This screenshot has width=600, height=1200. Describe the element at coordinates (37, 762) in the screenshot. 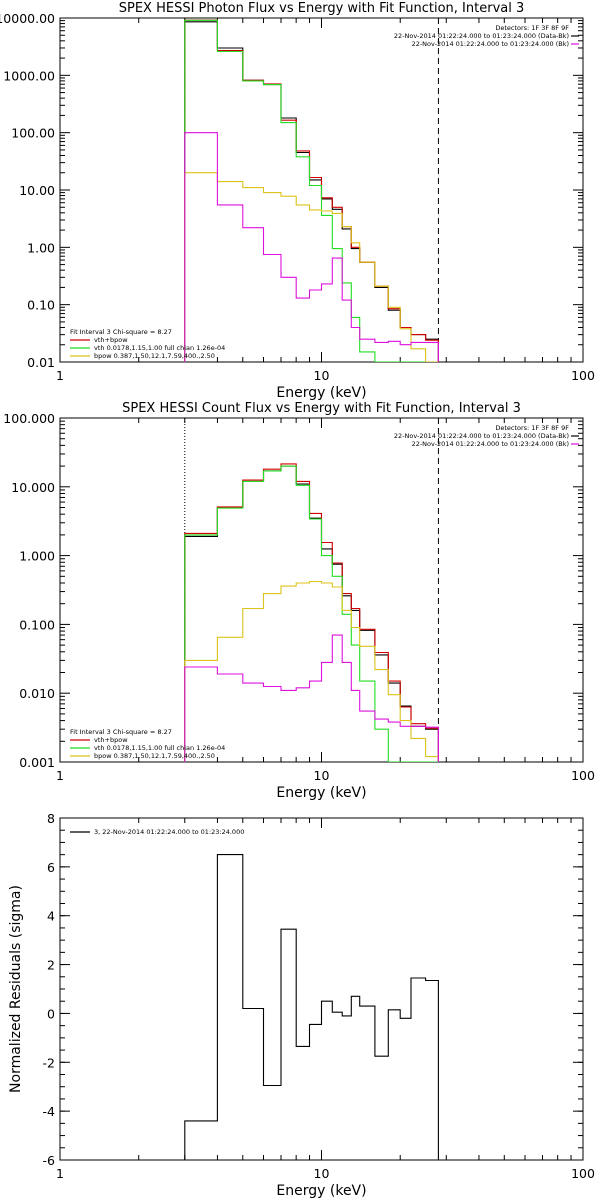

I see `y-tick-label: 0.001` at that location.